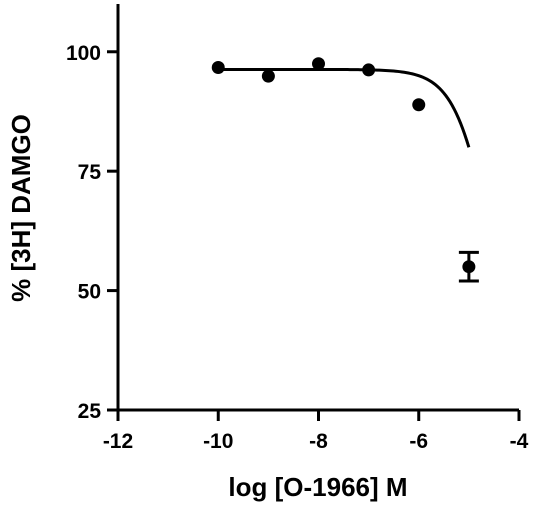 The image size is (536, 505). I want to click on x-tick-label: -10, so click(218, 441).